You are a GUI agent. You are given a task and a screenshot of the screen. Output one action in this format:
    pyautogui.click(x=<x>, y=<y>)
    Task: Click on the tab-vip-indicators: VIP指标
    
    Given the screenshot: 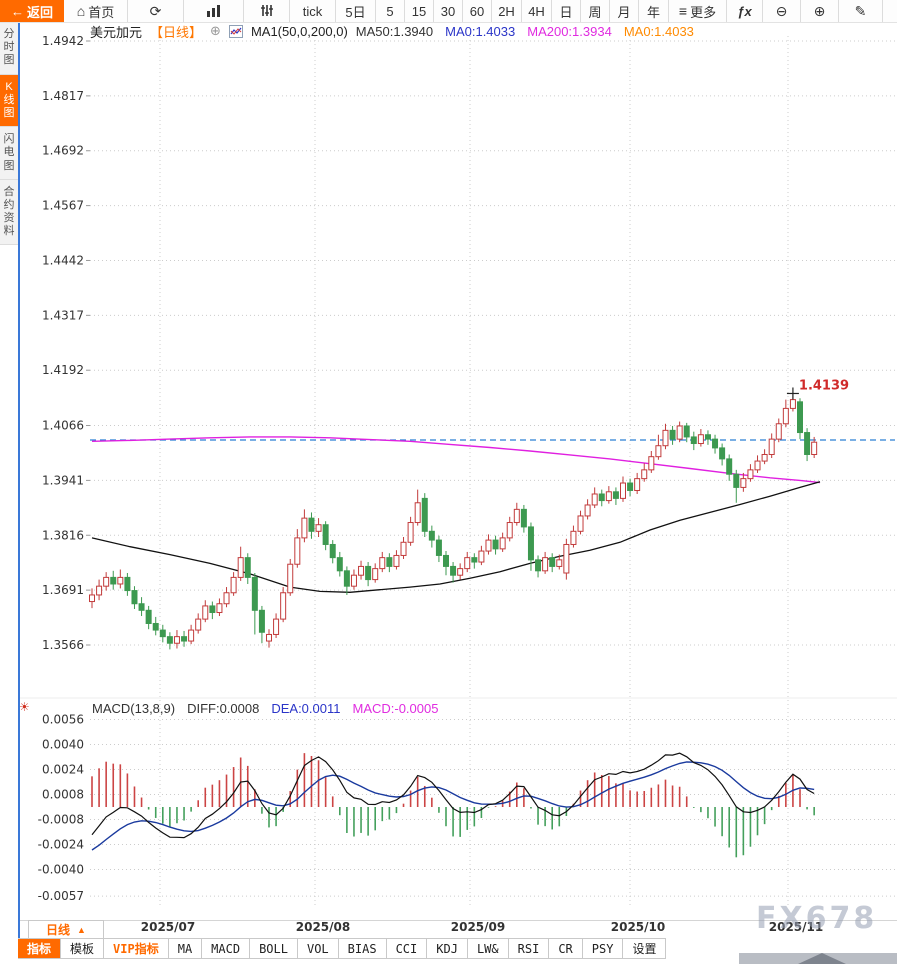 What is the action you would take?
    pyautogui.click(x=136, y=948)
    